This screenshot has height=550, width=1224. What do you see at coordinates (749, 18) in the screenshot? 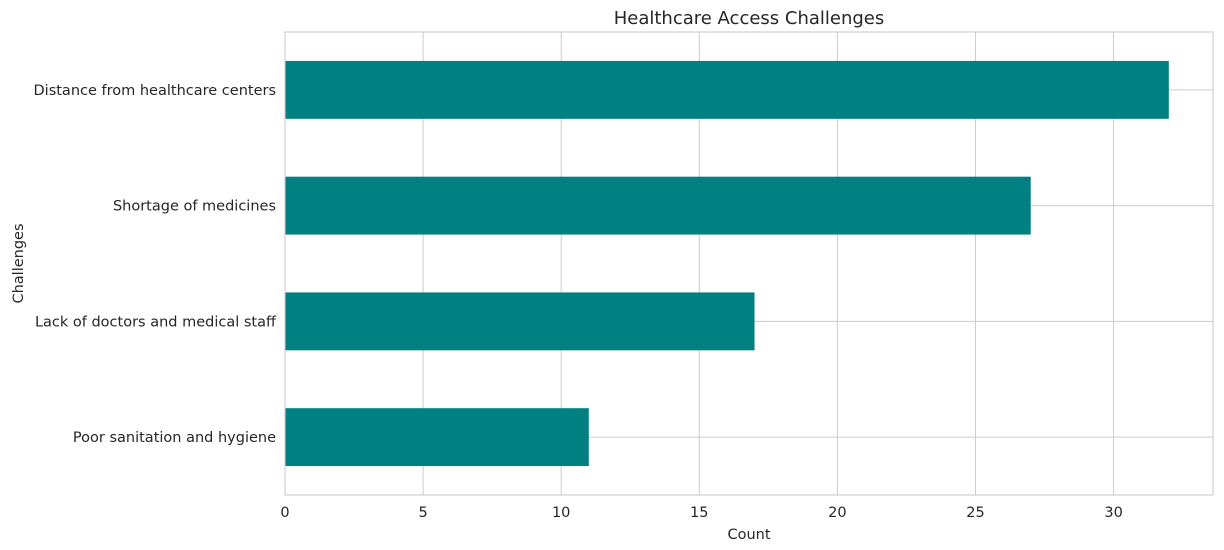
I see `chart-title: Healthcare Access Challenges` at bounding box center [749, 18].